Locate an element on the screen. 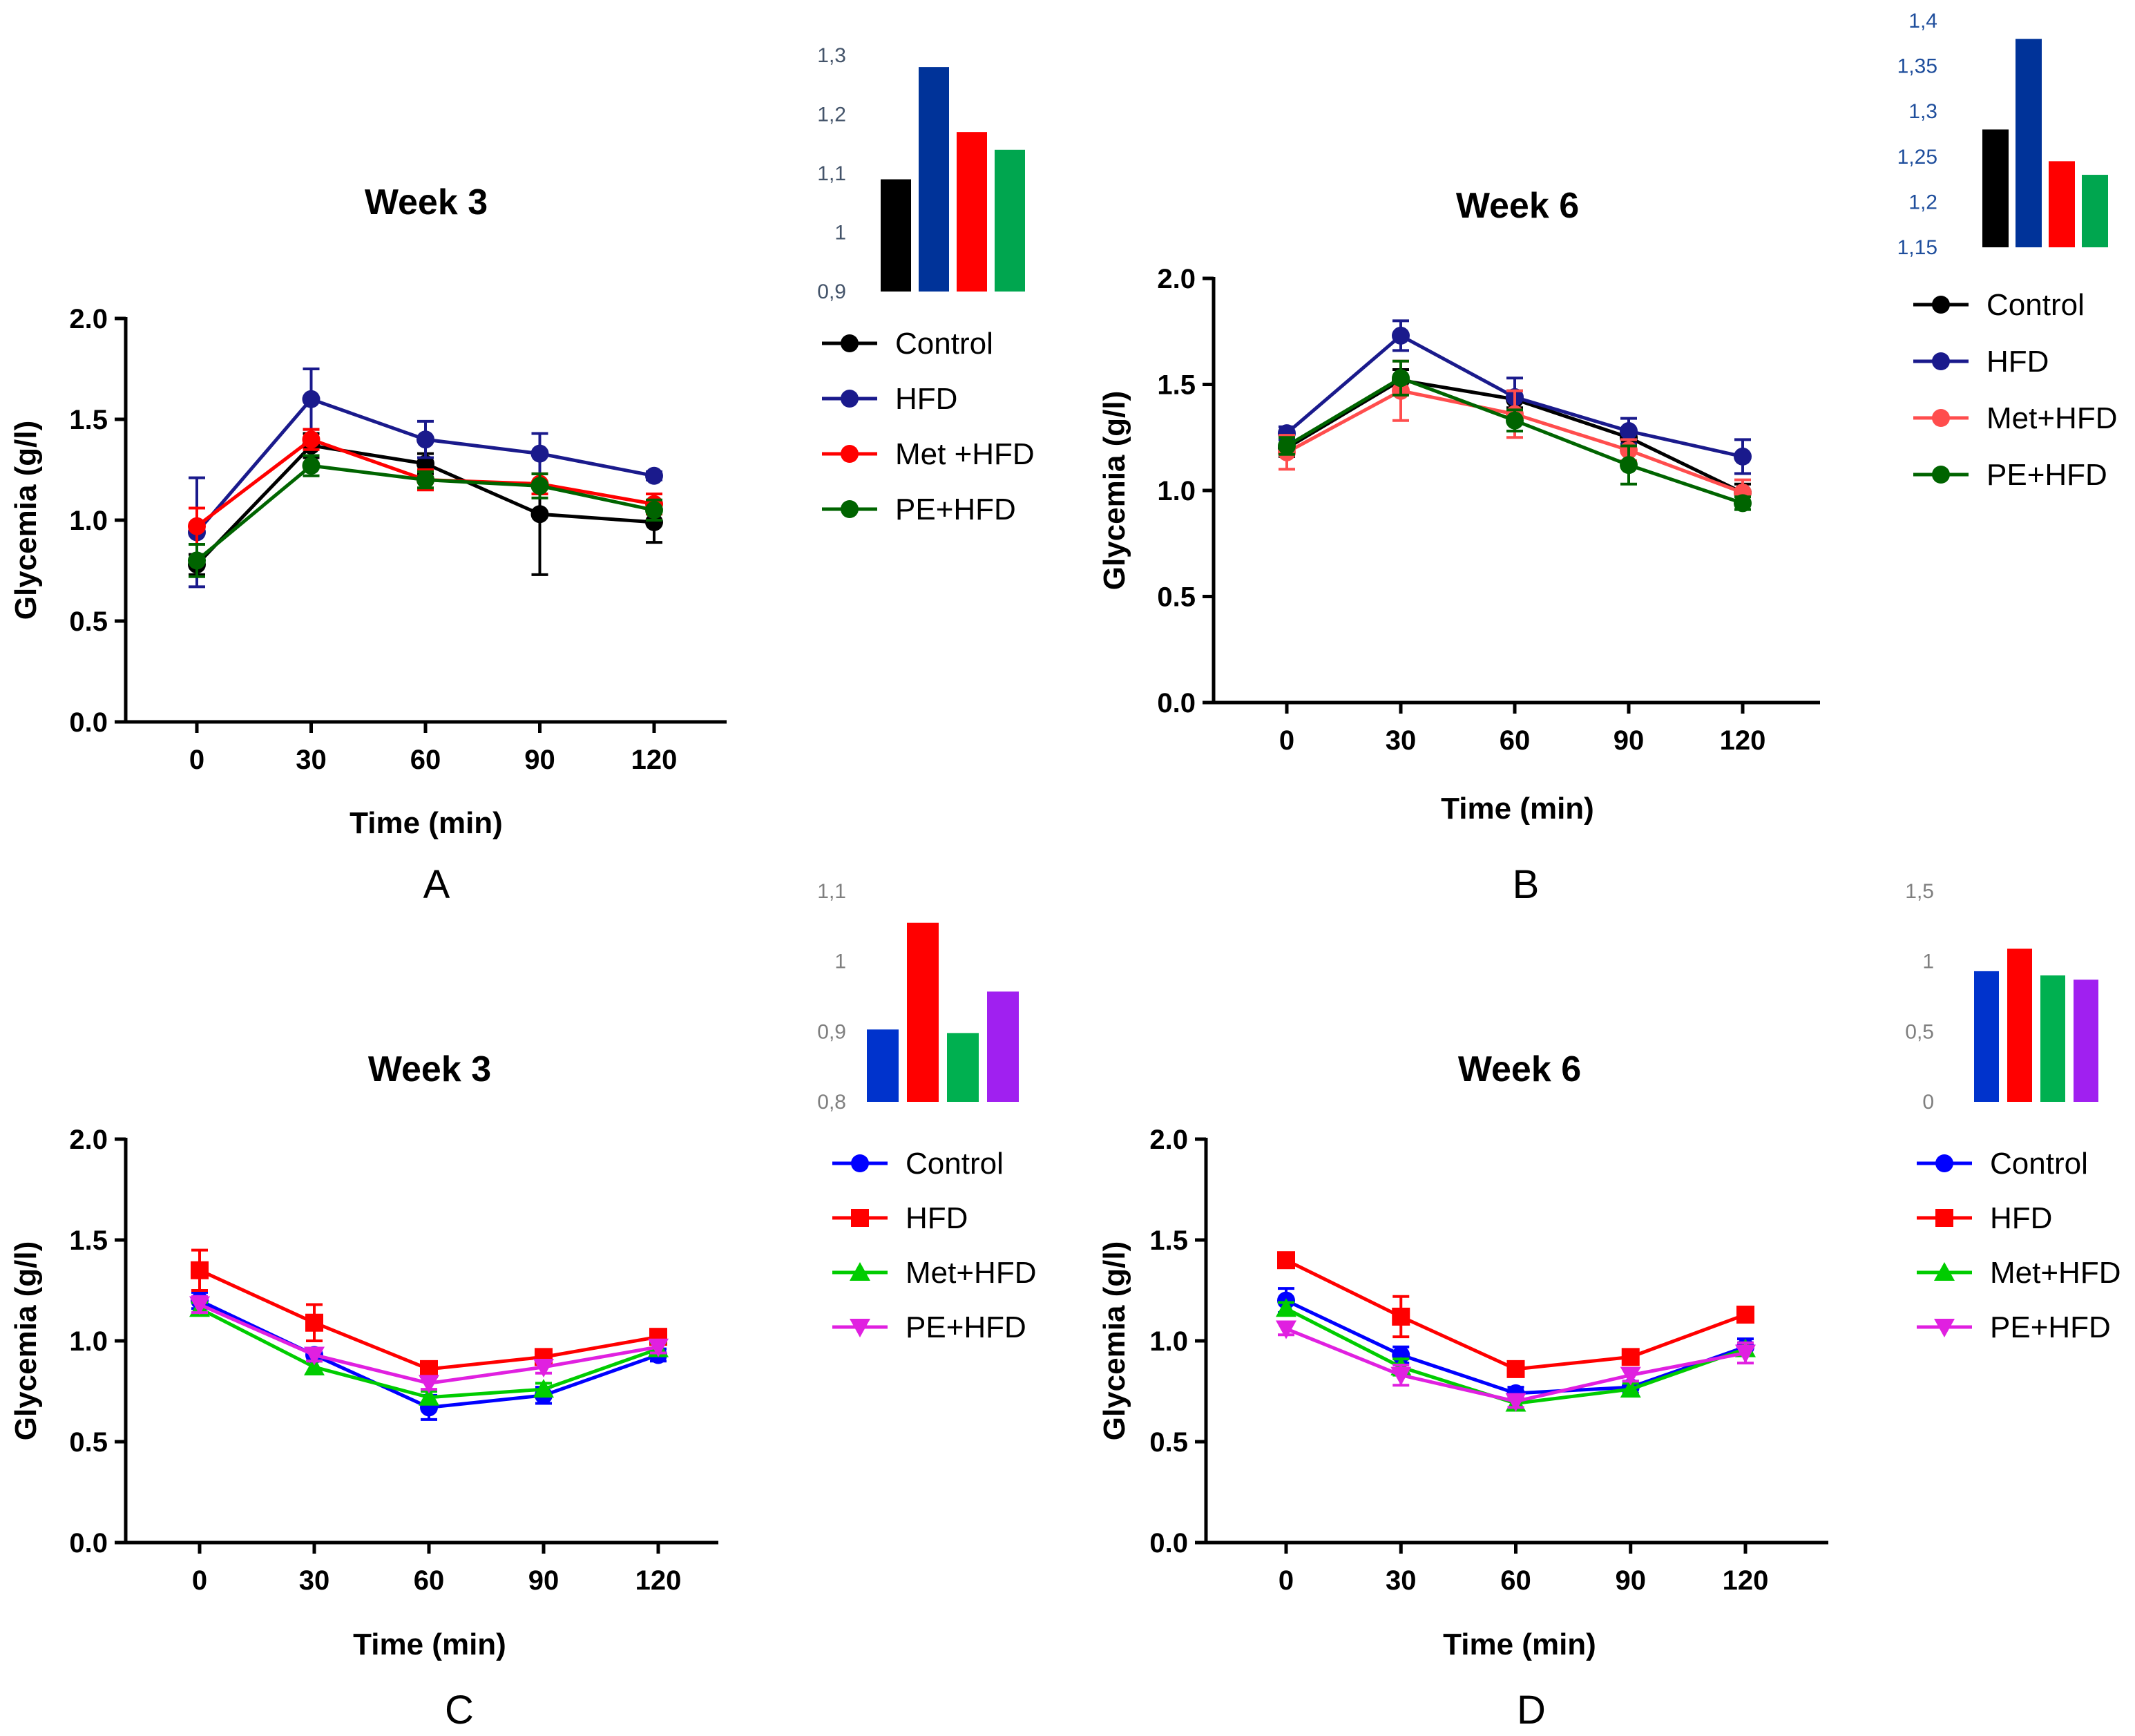 The width and height of the screenshot is (2135, 1736). y-tick-label: 0.5 is located at coordinates (1168, 1442).